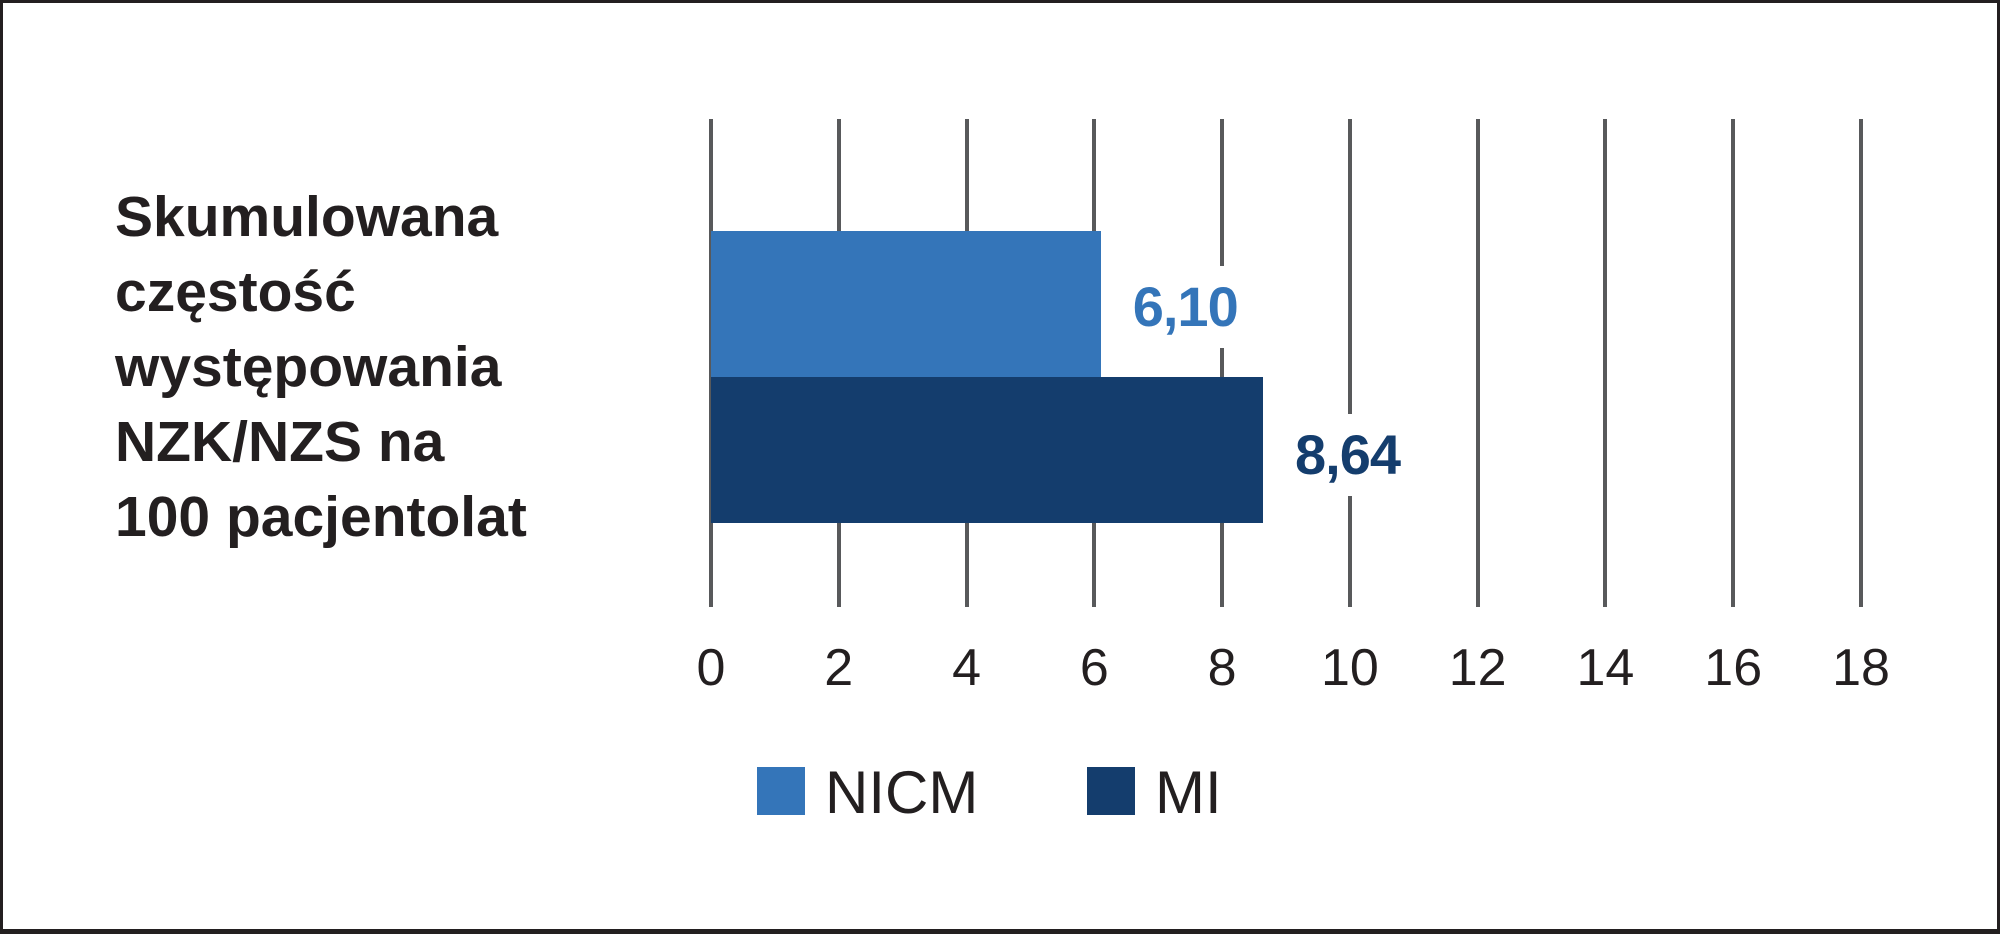  What do you see at coordinates (902, 792) in the screenshot?
I see `legend-label-nicm: NICM` at bounding box center [902, 792].